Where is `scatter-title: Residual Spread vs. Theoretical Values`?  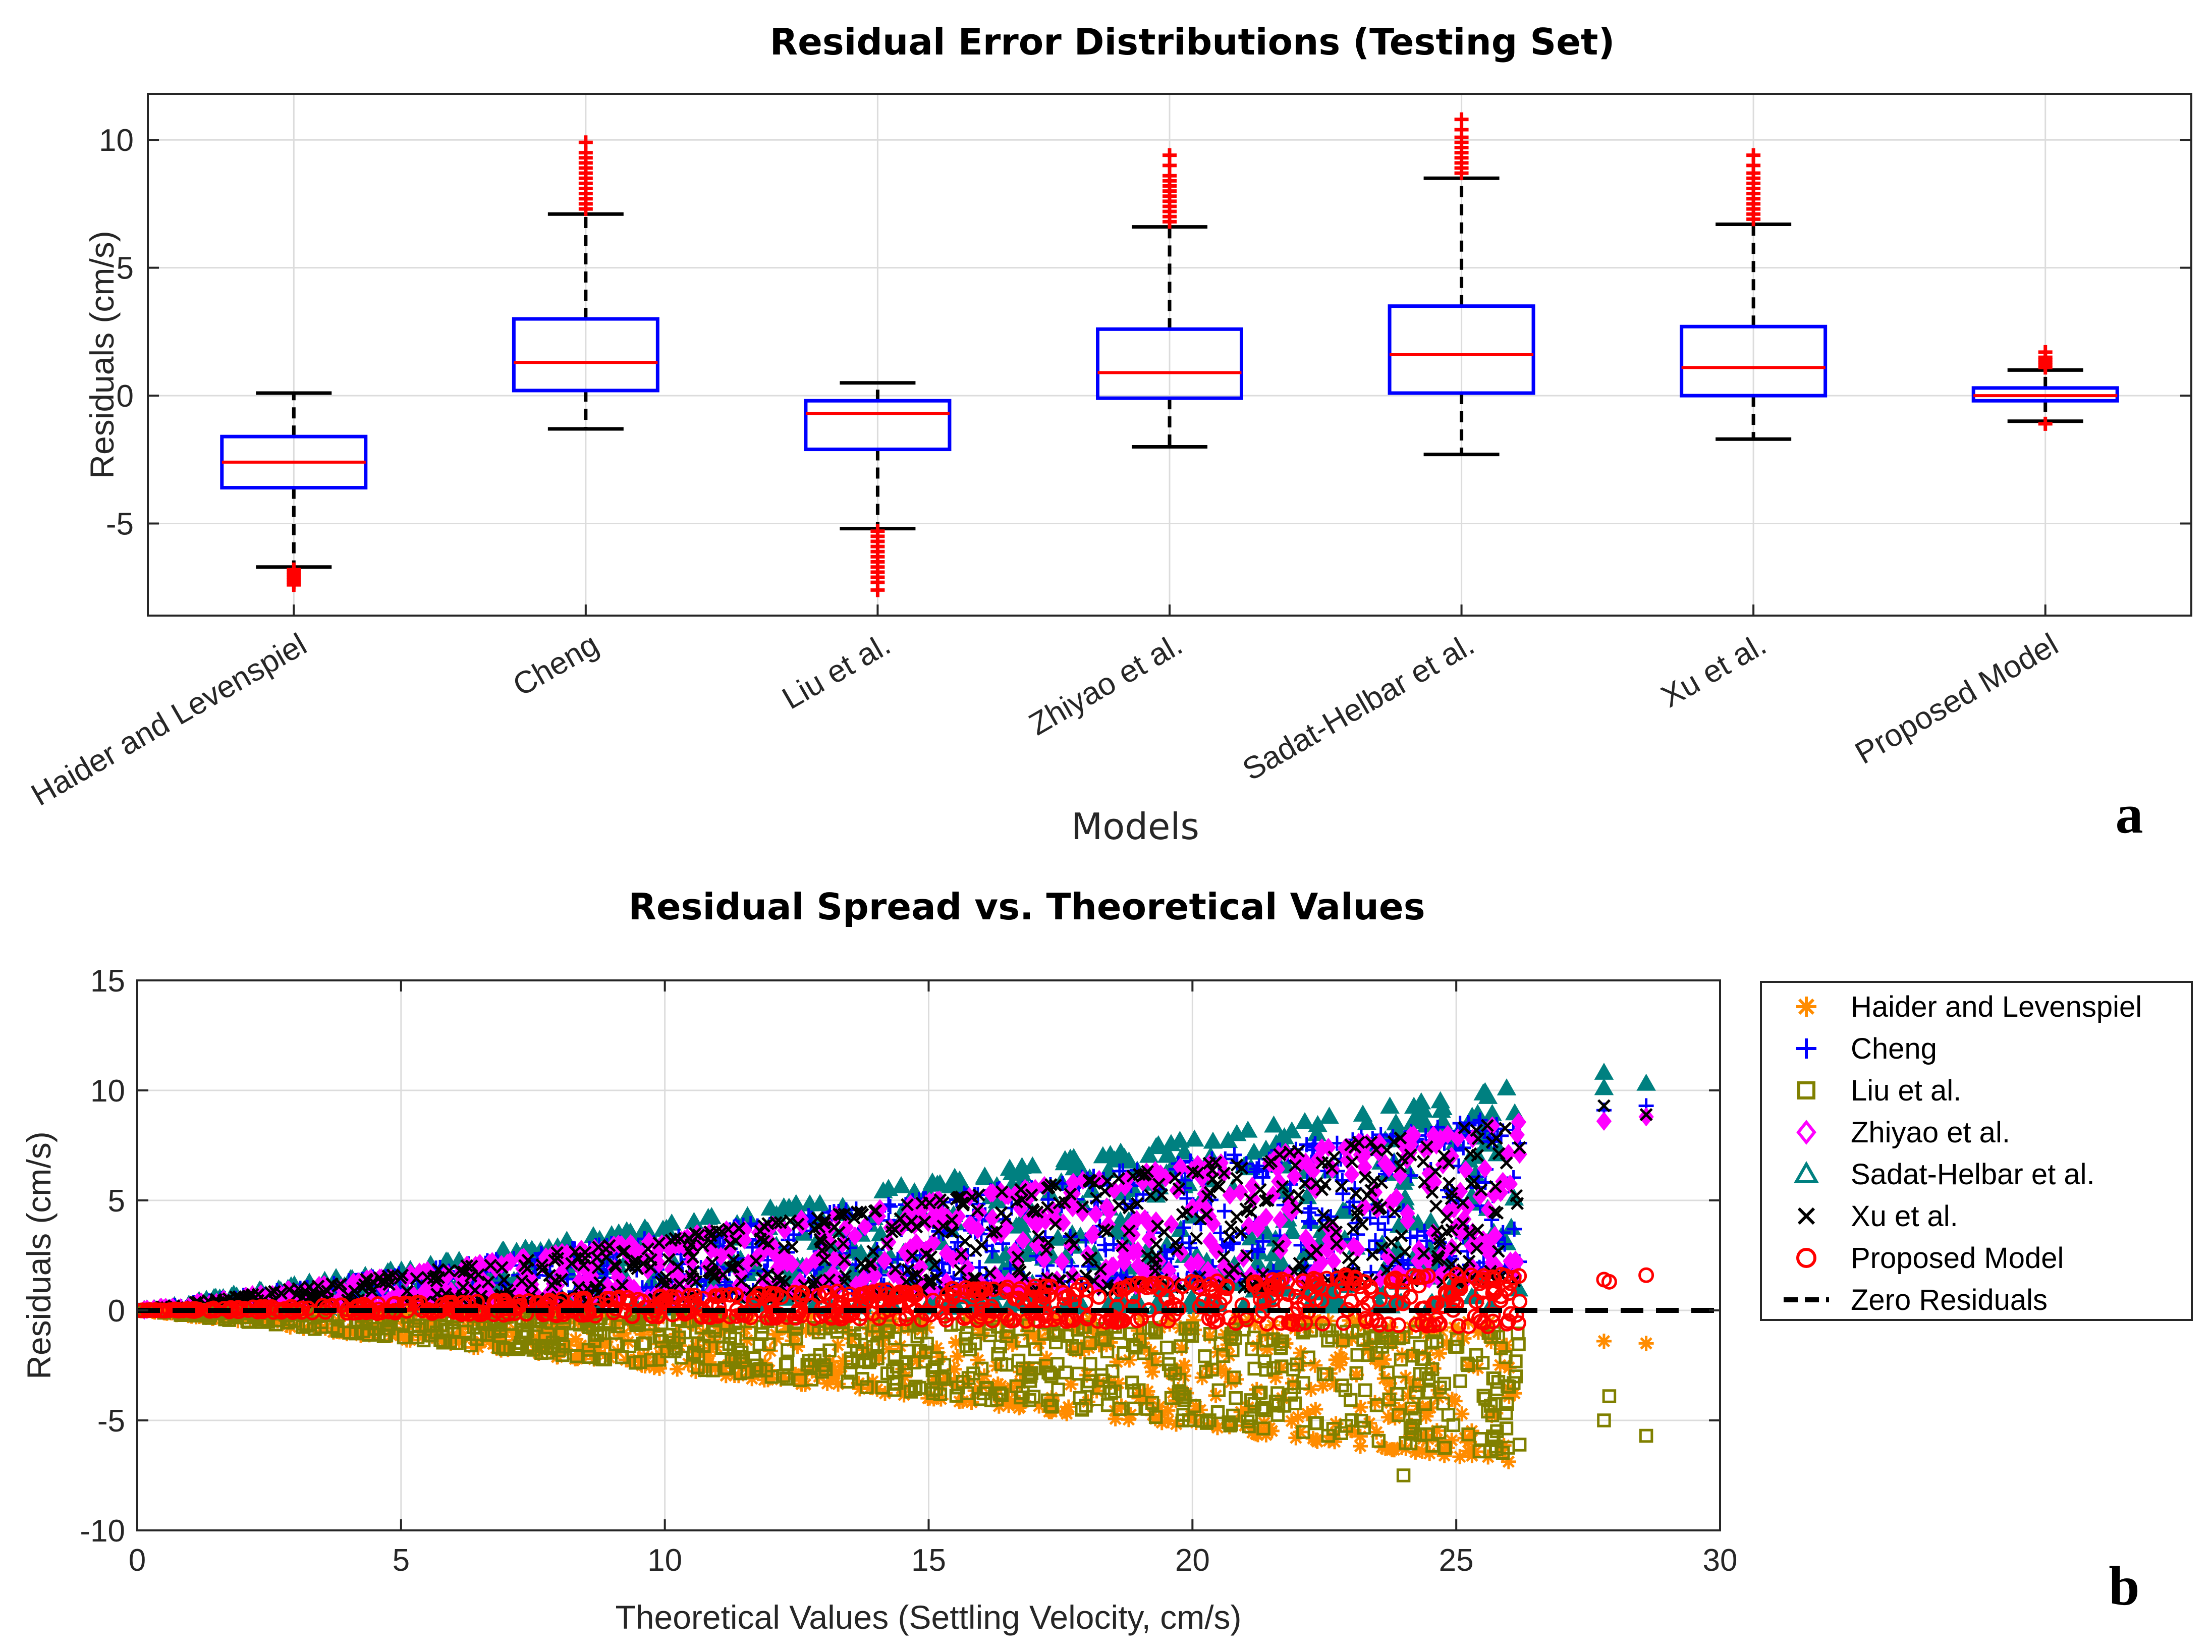
scatter-title: Residual Spread vs. Theoretical Values is located at coordinates (1026, 907).